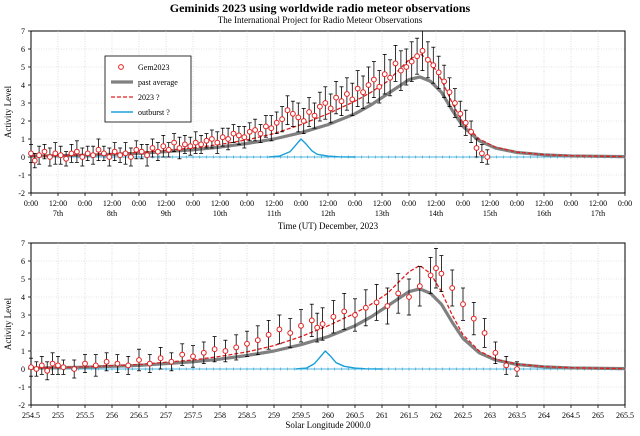 The height and width of the screenshot is (436, 640). Describe the element at coordinates (148, 89) in the screenshot. I see `legend: Gem2023 past average 2023 ? outburst ?` at that location.